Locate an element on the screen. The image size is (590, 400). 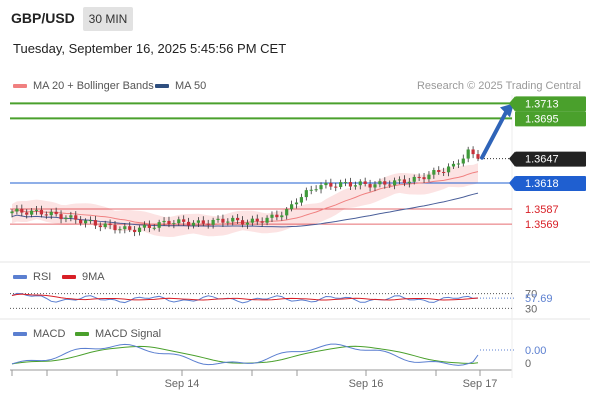
bollinger-band-fill is located at coordinates (245, 200).